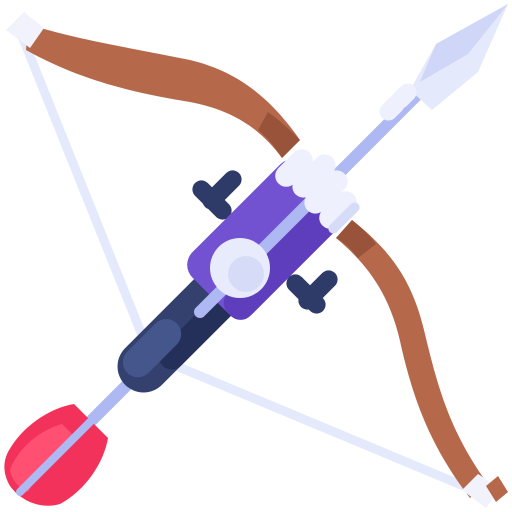  Describe the element at coordinates (312, 292) in the screenshot. I see `knob-lower` at that location.